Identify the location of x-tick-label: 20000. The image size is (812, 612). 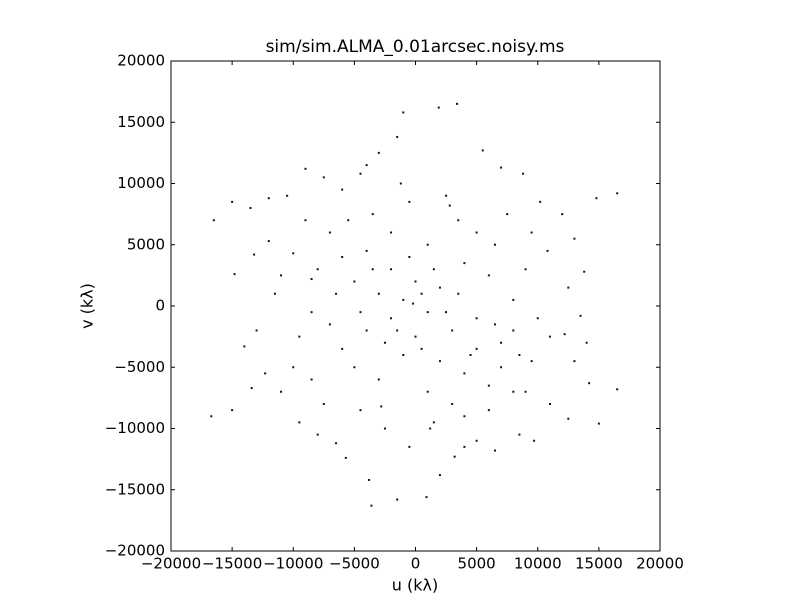
(660, 564).